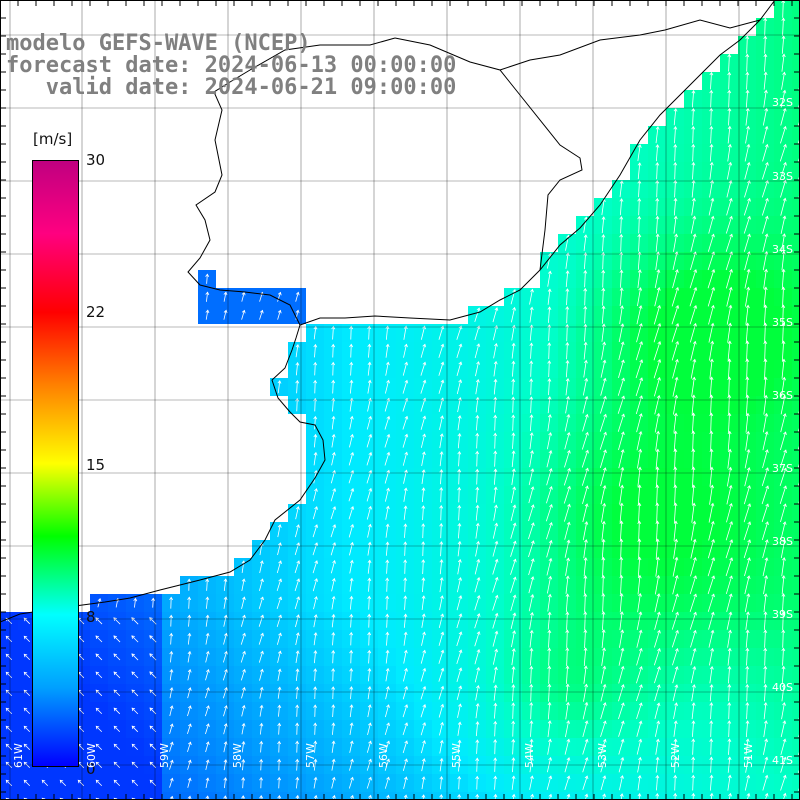 This screenshot has height=800, width=800. What do you see at coordinates (96, 465) in the screenshot?
I see `colorbar-tick: 15` at bounding box center [96, 465].